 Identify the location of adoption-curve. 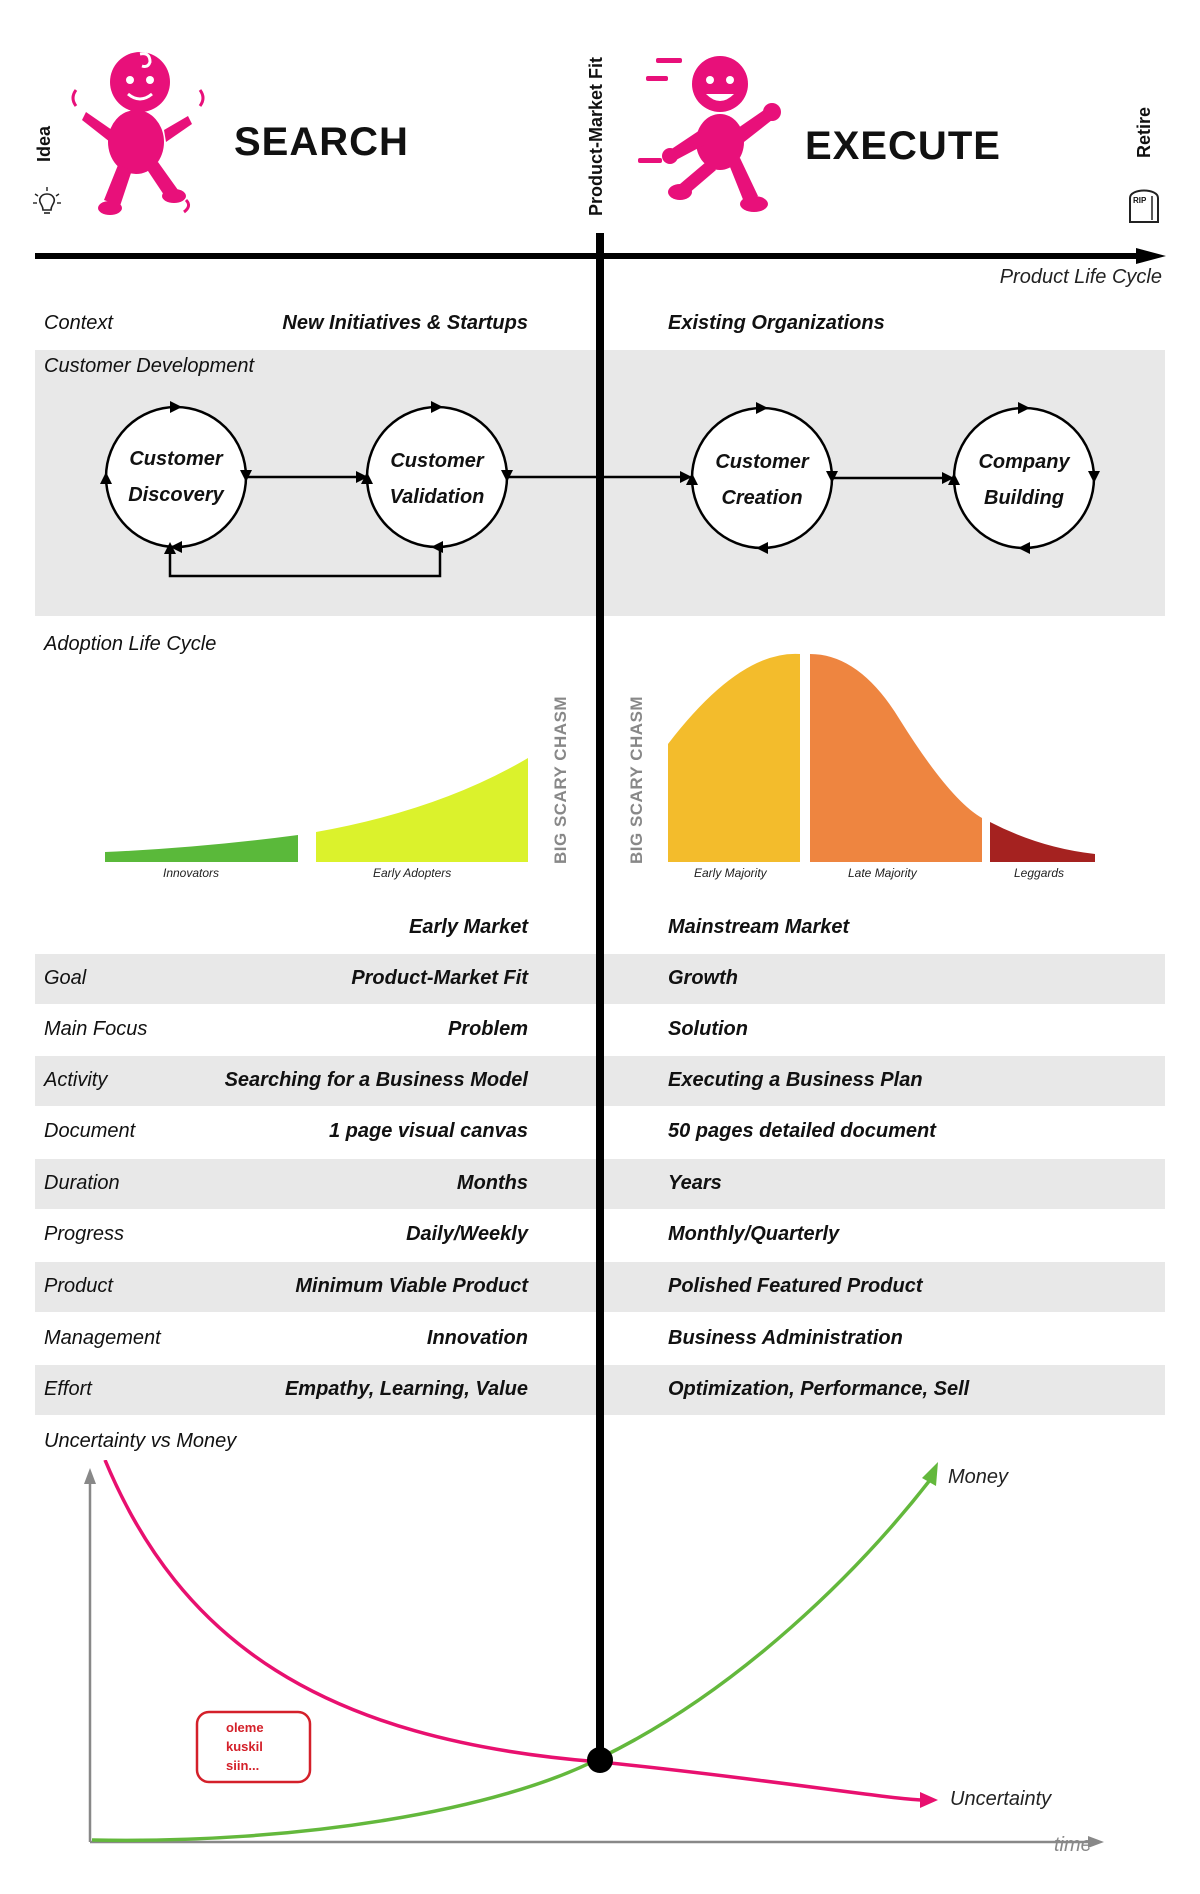
(600, 757).